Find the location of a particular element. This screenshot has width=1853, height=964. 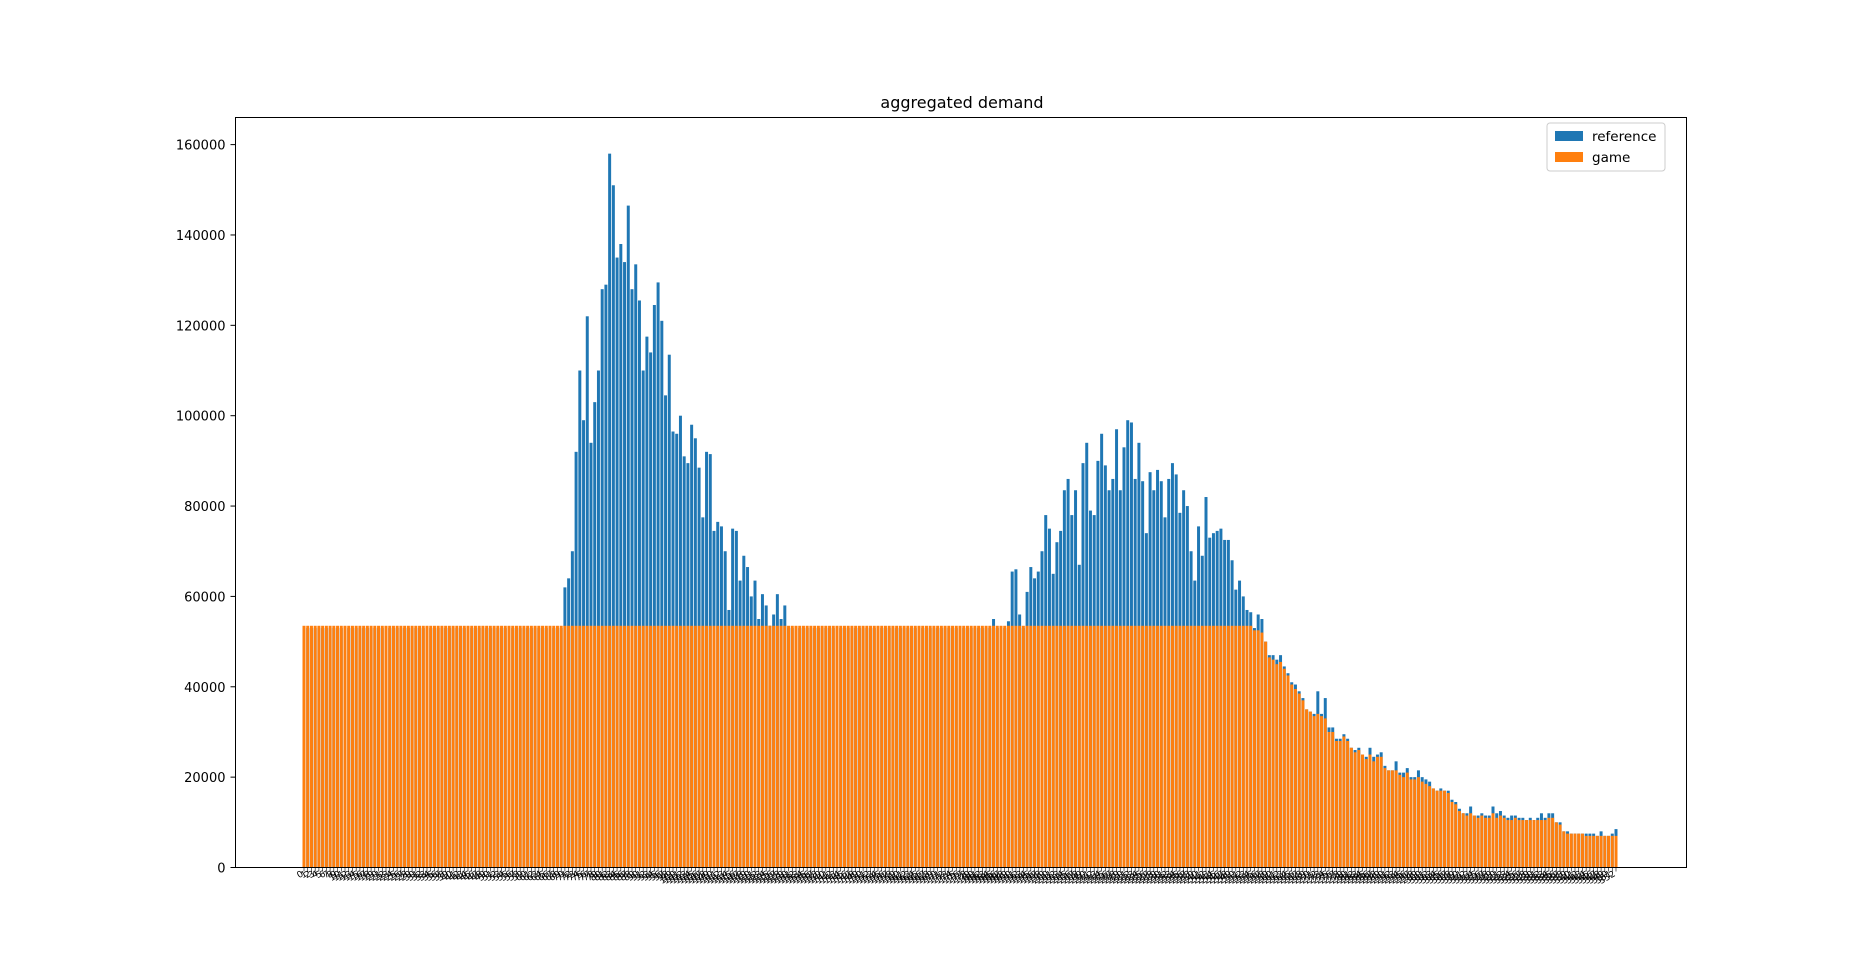

legend-swatch-reference is located at coordinates (1569, 136).